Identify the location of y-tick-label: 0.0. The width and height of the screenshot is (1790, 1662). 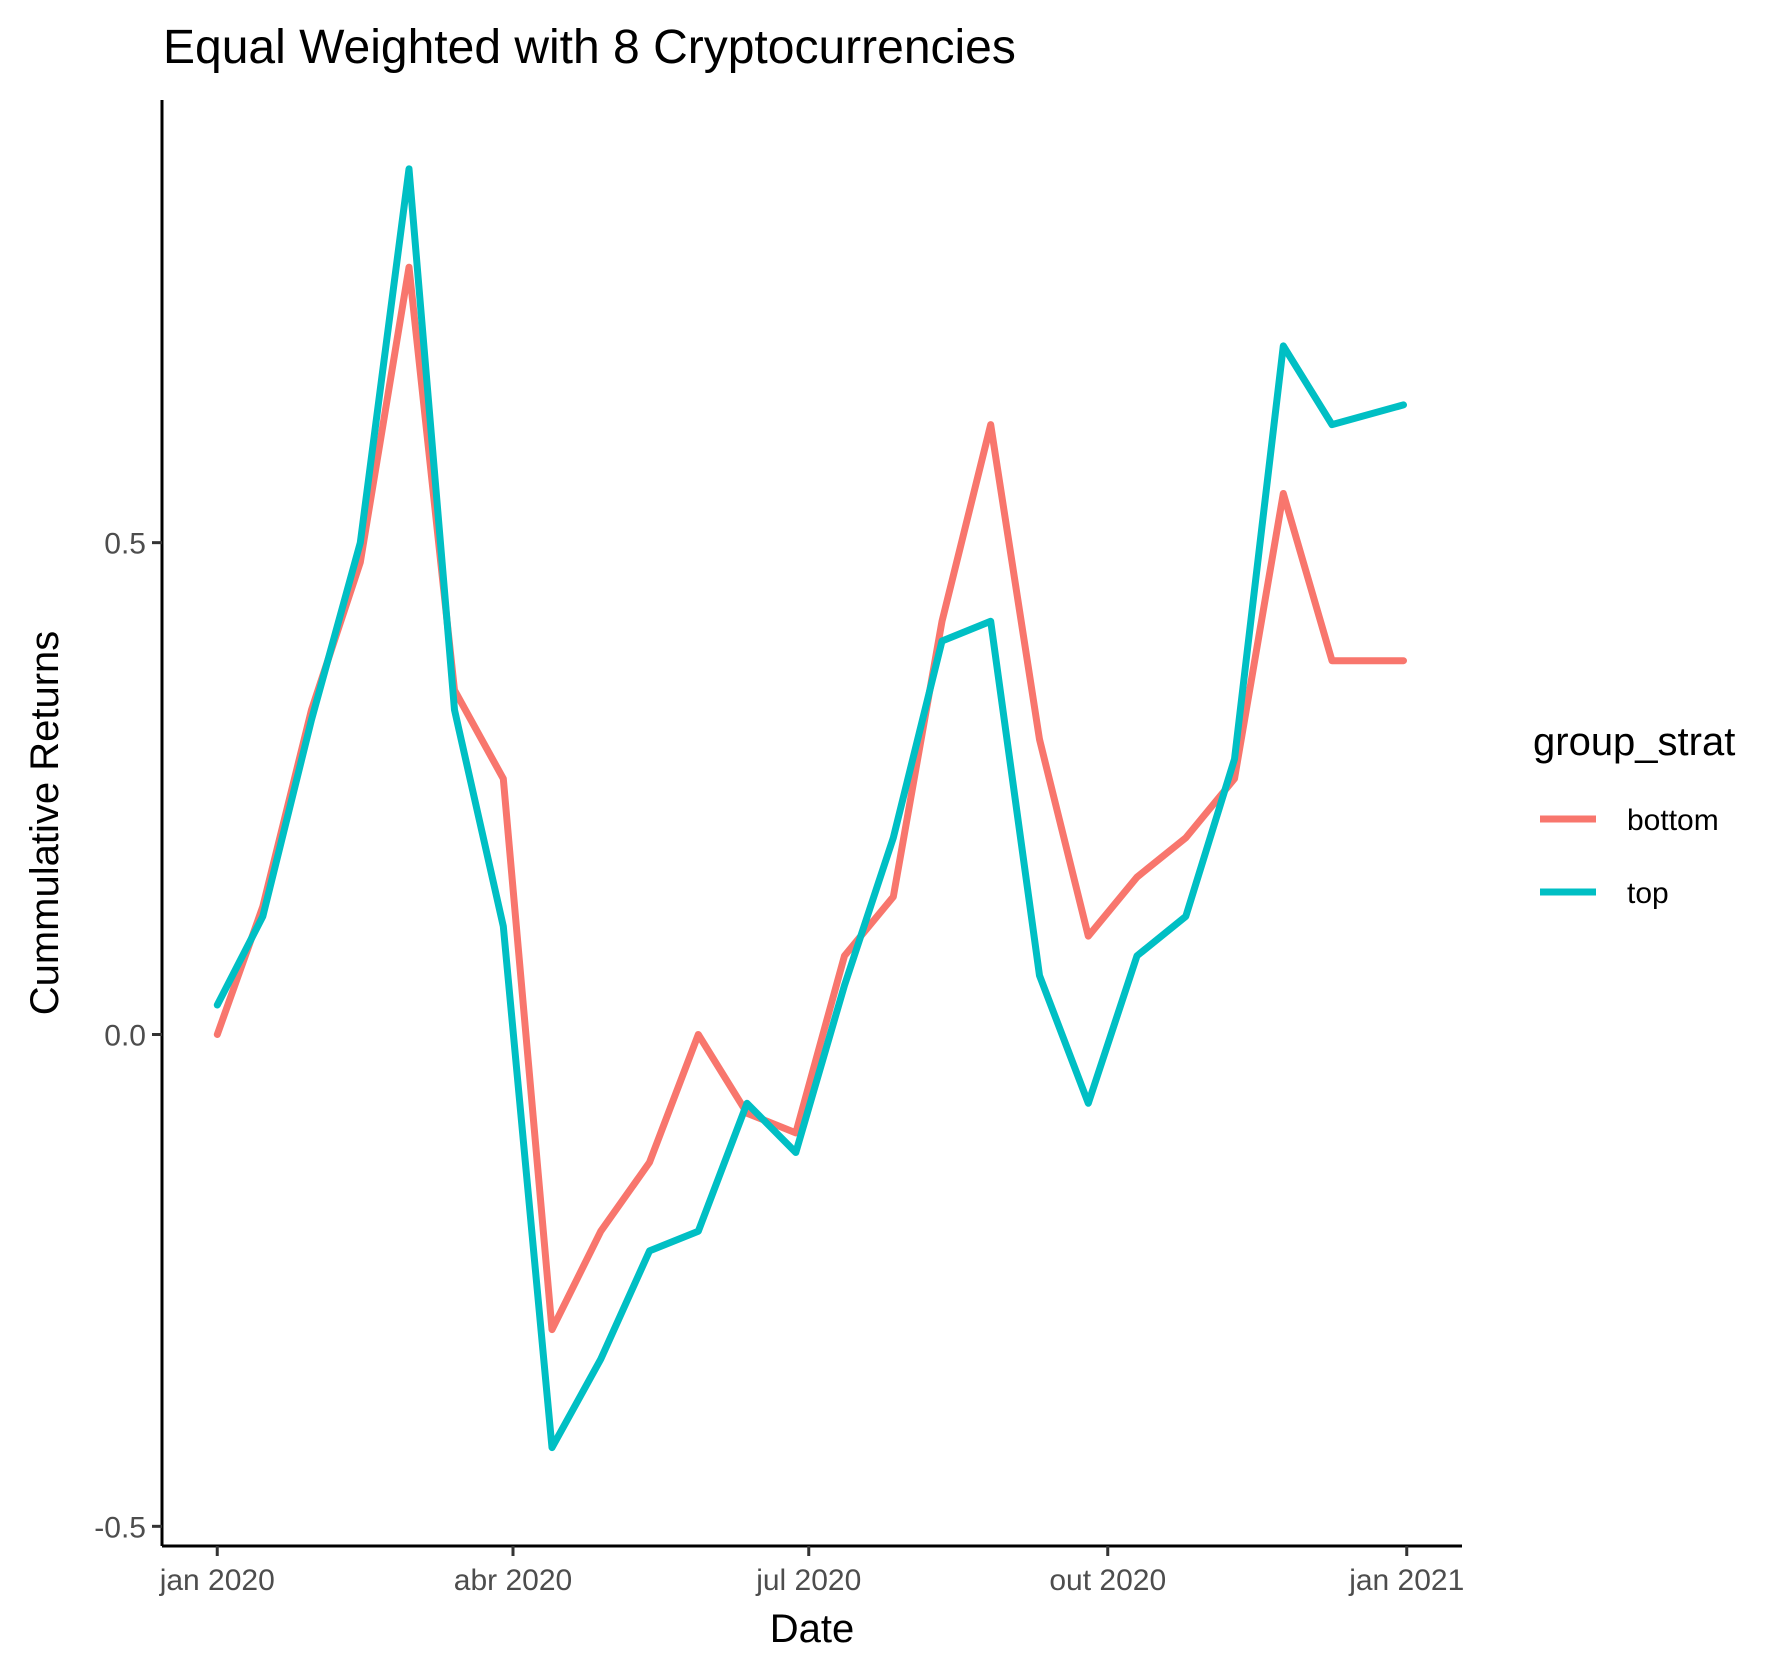
(125, 1035).